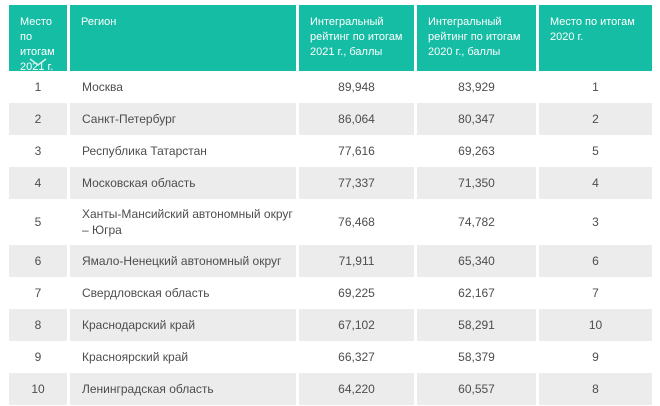 This screenshot has width=660, height=406. I want to click on cell-rating-2020: 71,350, so click(476, 183).